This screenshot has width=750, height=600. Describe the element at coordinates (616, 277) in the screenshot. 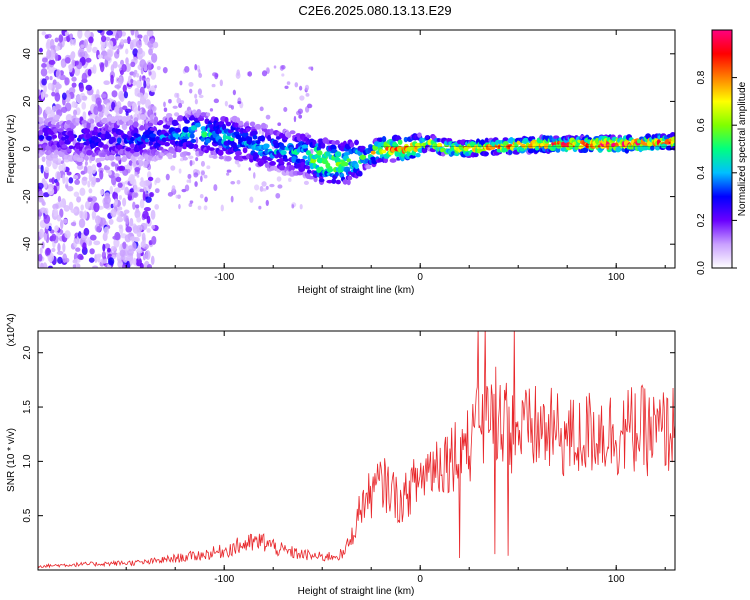

I see `heatmap-xtick-label: 100` at that location.